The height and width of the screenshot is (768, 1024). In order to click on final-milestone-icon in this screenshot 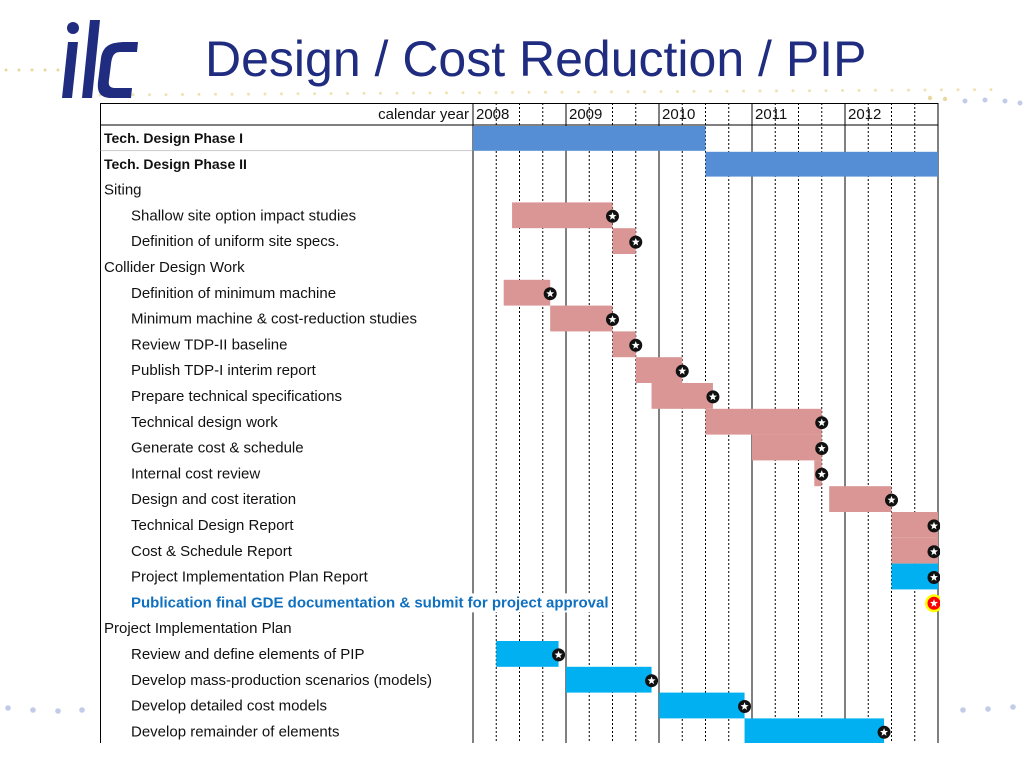, I will do `click(932, 603)`.